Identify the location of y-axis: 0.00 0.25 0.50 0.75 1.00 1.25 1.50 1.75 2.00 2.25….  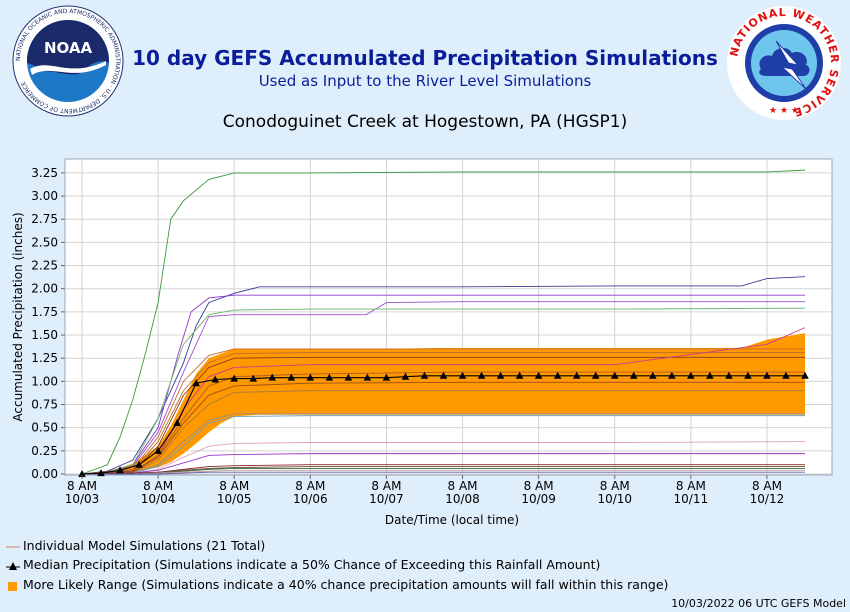
(48, 323).